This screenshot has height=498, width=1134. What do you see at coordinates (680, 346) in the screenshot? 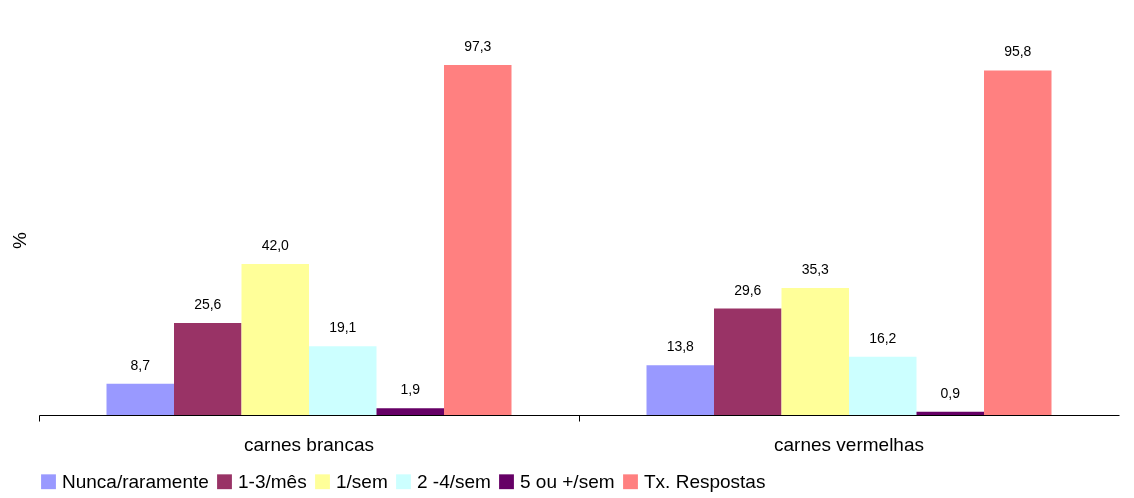
I see `data-label: 13,8` at bounding box center [680, 346].